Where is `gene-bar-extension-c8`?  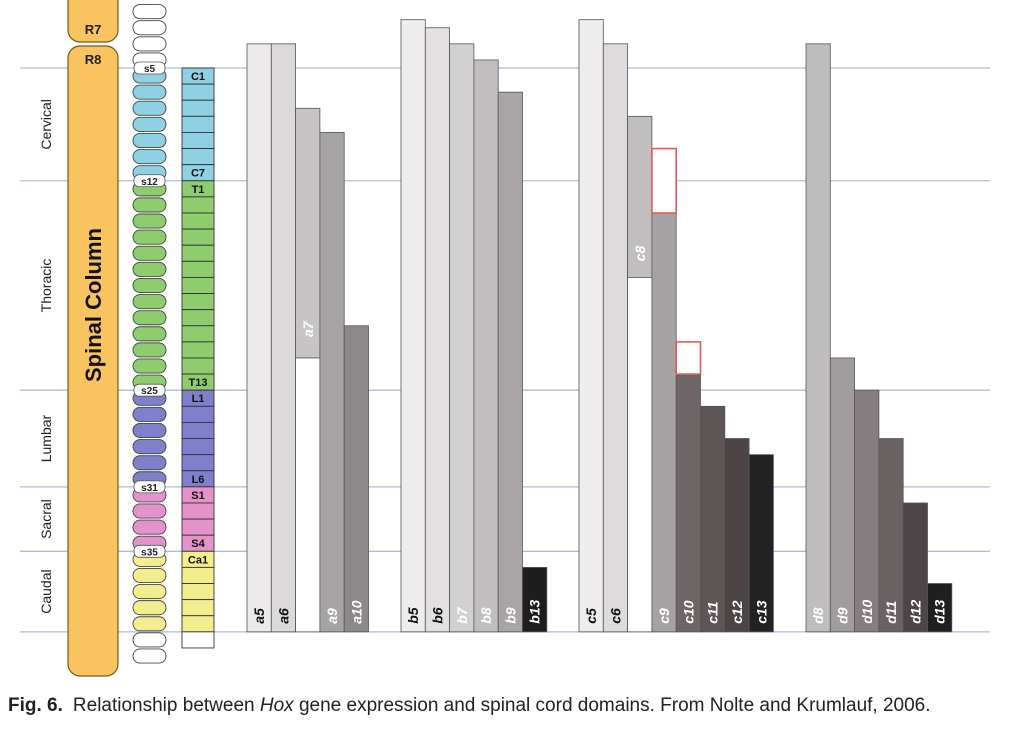
gene-bar-extension-c8 is located at coordinates (640, 455).